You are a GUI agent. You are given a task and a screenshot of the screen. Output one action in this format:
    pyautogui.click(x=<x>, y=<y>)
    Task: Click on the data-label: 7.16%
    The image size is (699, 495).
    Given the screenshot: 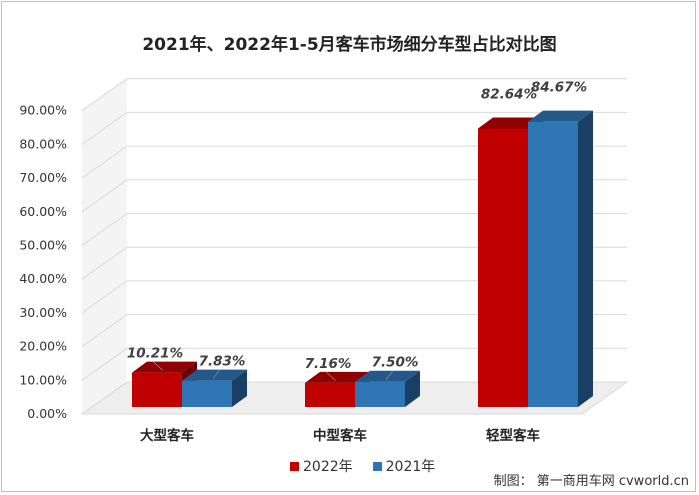 What is the action you would take?
    pyautogui.click(x=328, y=364)
    